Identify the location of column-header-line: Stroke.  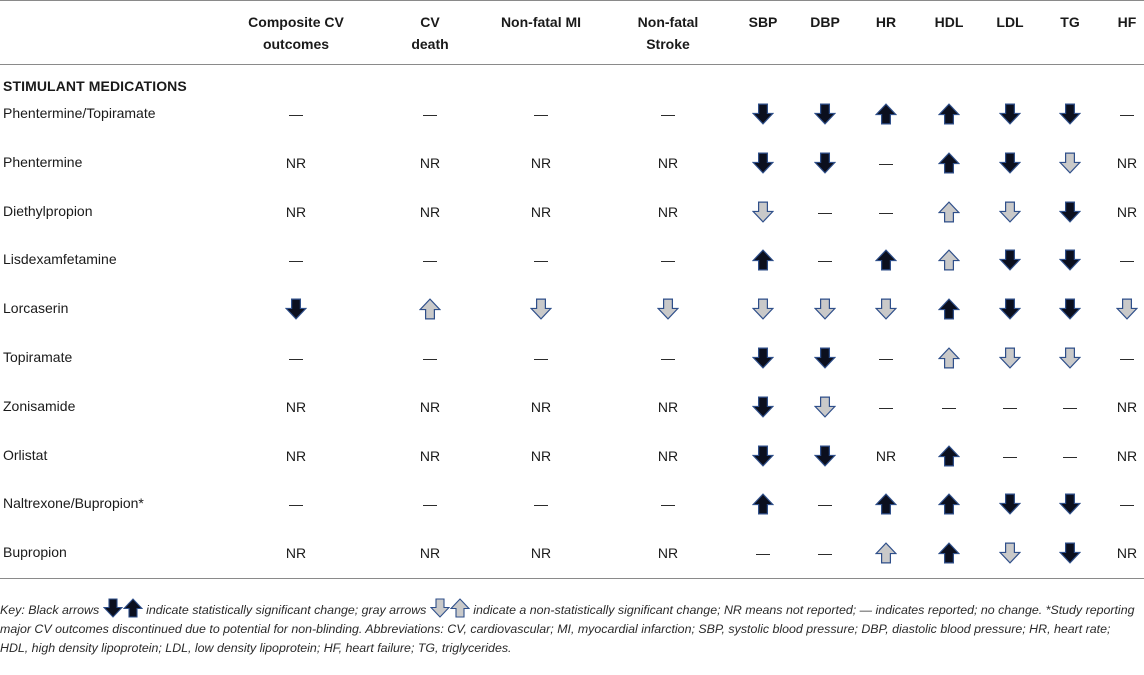
(668, 44).